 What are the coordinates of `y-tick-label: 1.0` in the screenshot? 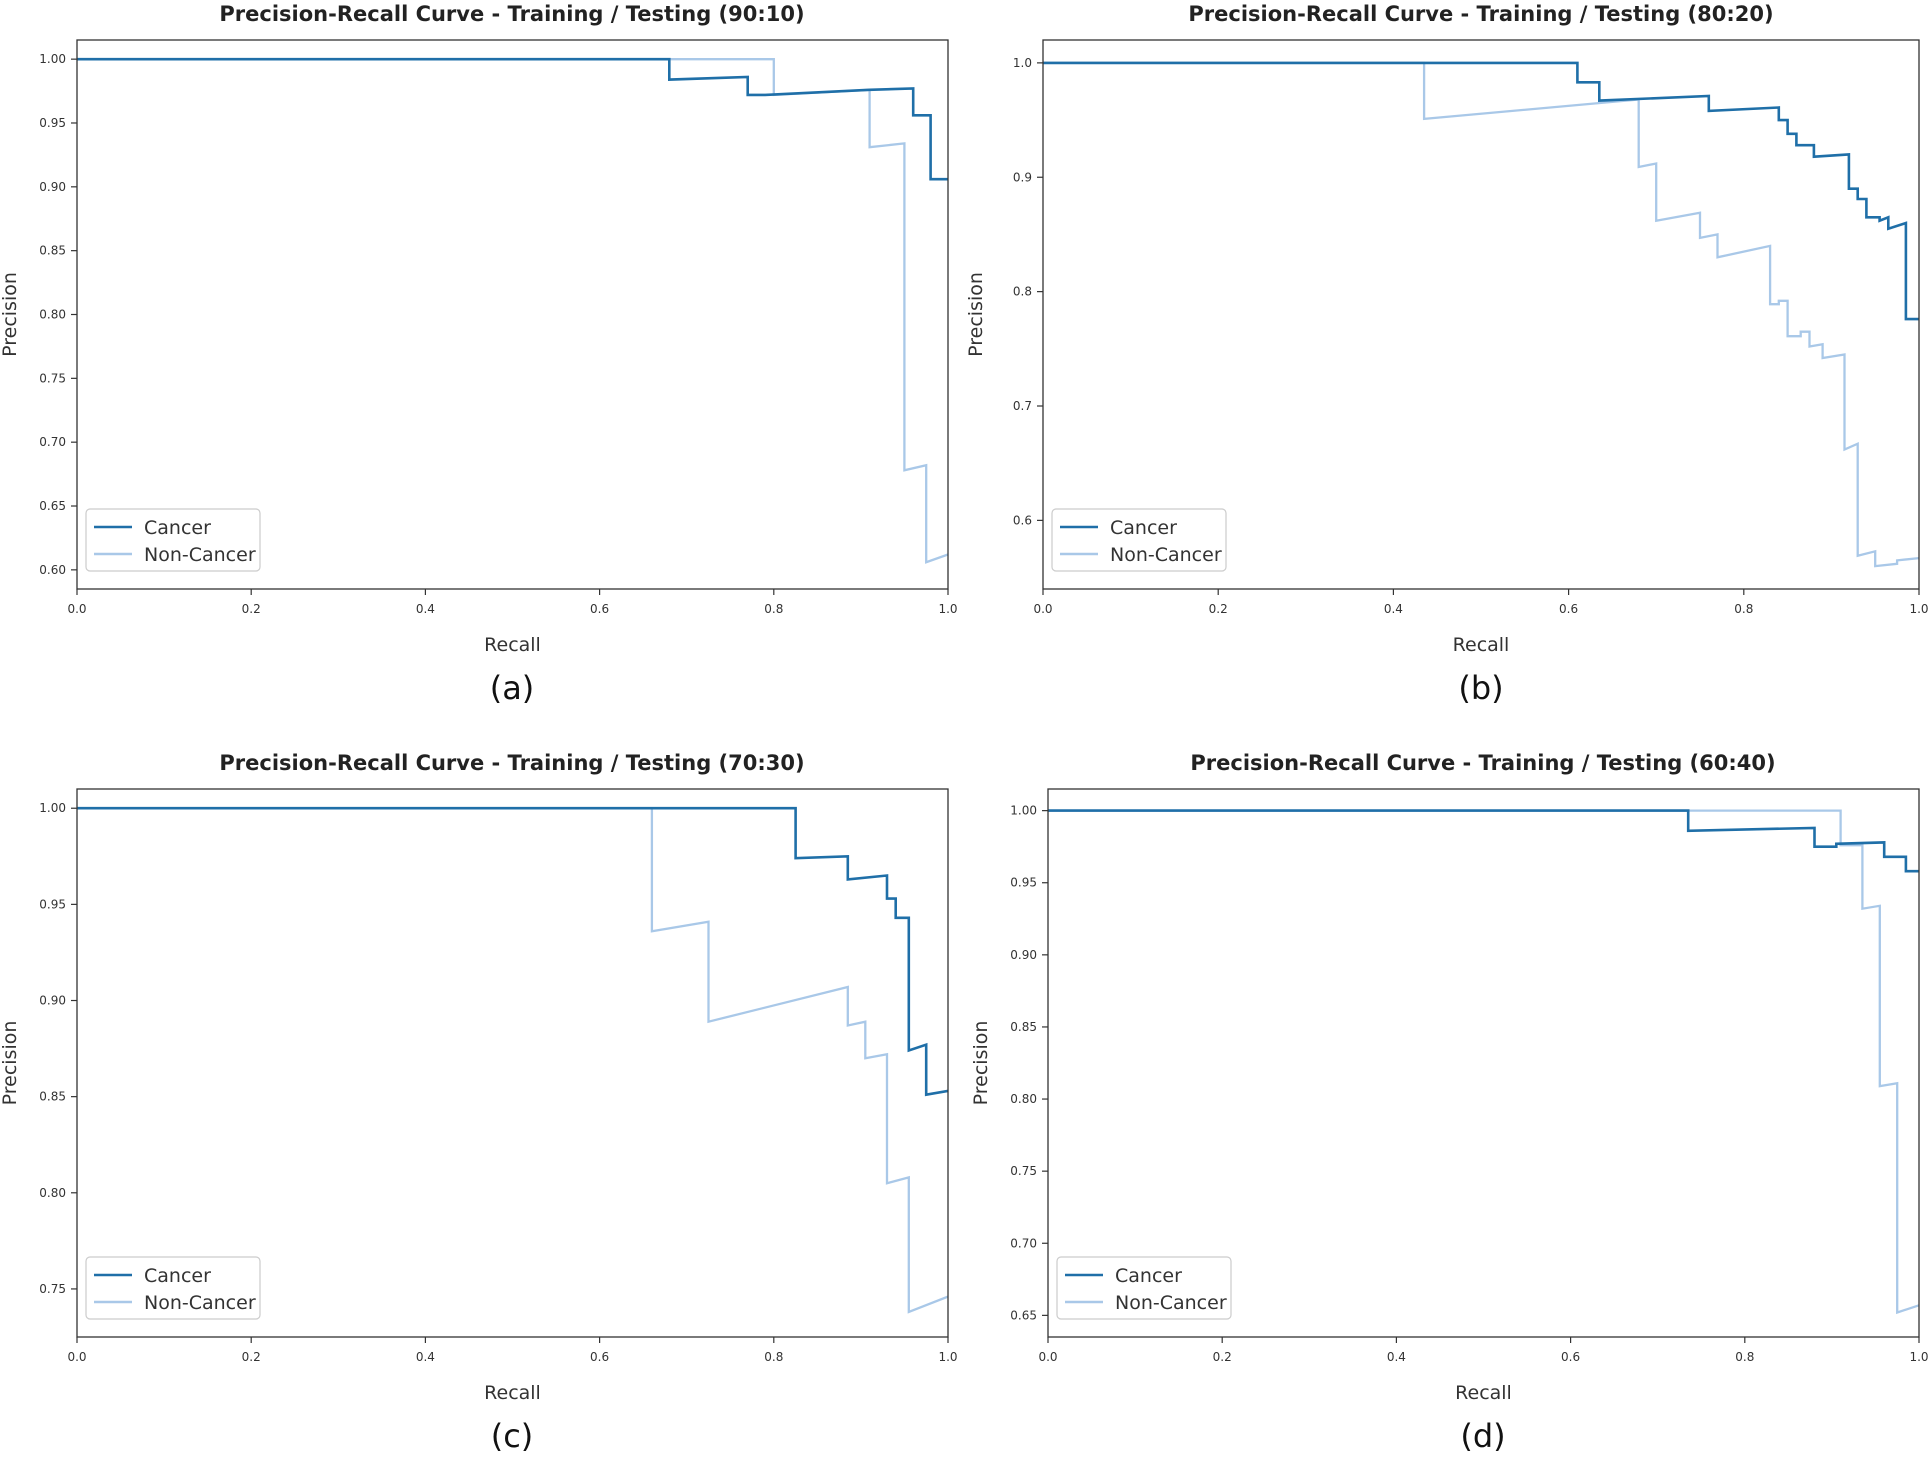 It's located at (1022, 63).